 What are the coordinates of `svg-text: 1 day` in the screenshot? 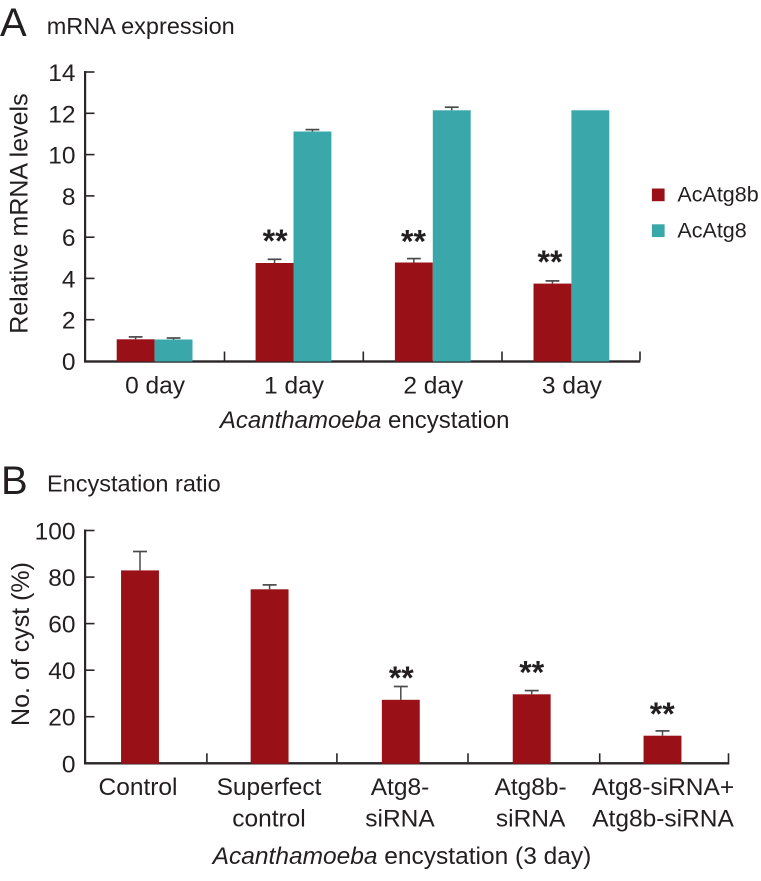 It's located at (294, 386).